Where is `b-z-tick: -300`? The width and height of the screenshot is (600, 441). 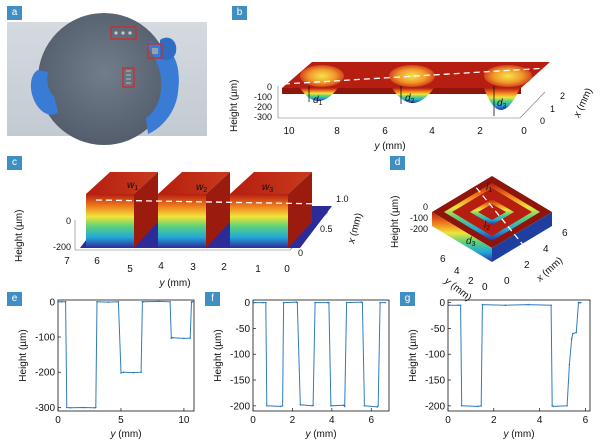
b-z-tick: -300 is located at coordinates (263, 117).